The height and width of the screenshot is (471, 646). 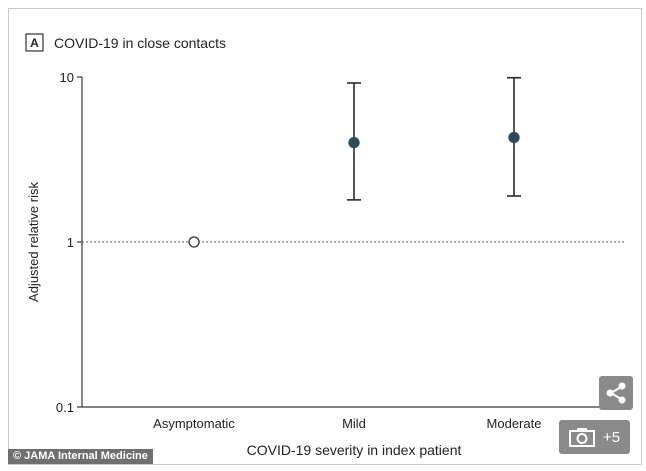 I want to click on y-tick-label: 1, so click(x=70, y=242).